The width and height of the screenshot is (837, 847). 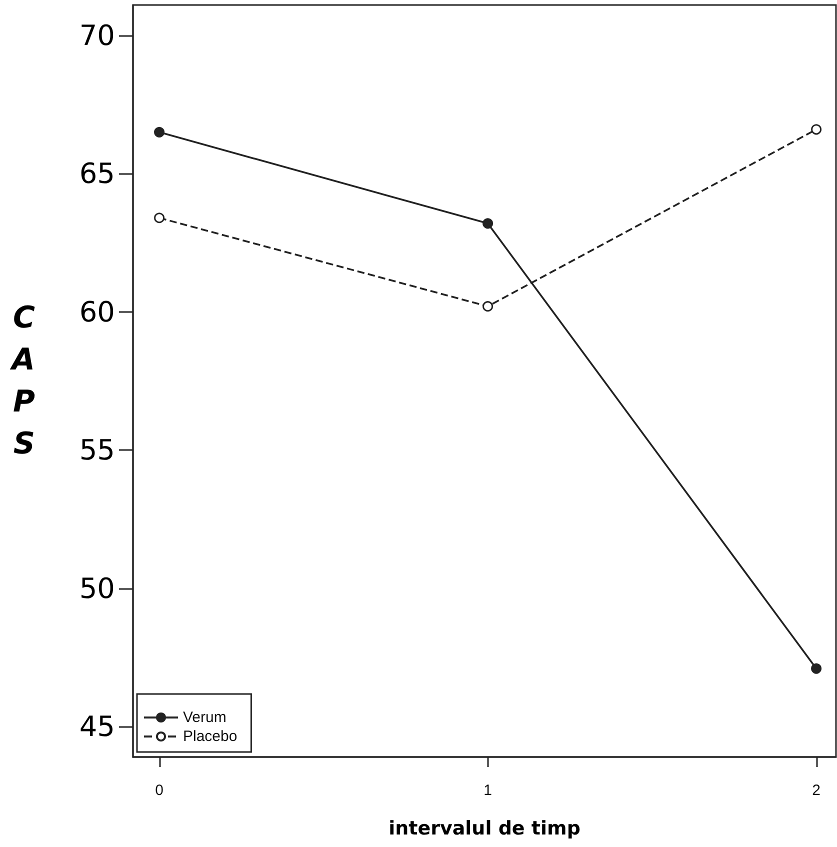 I want to click on x-tick-label: 2, so click(x=816, y=790).